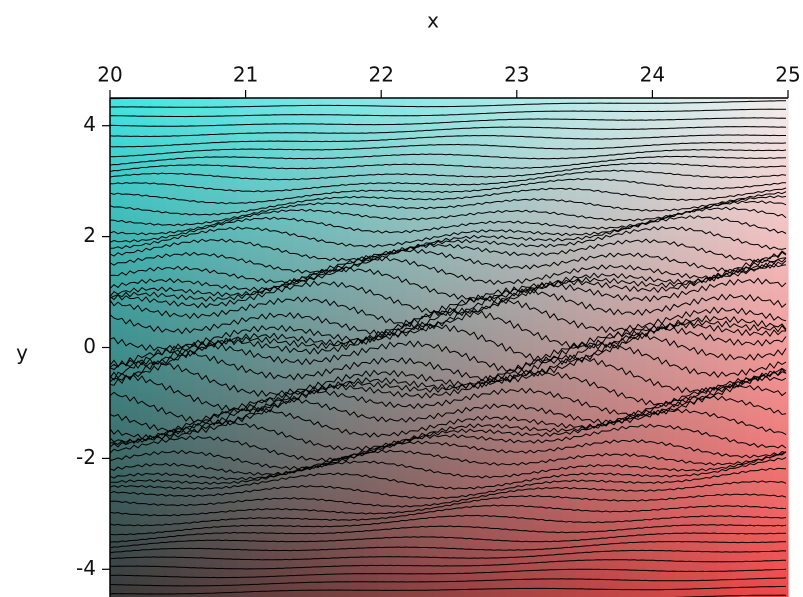  Describe the element at coordinates (109, 75) in the screenshot. I see `x-tick-label: 20` at that location.